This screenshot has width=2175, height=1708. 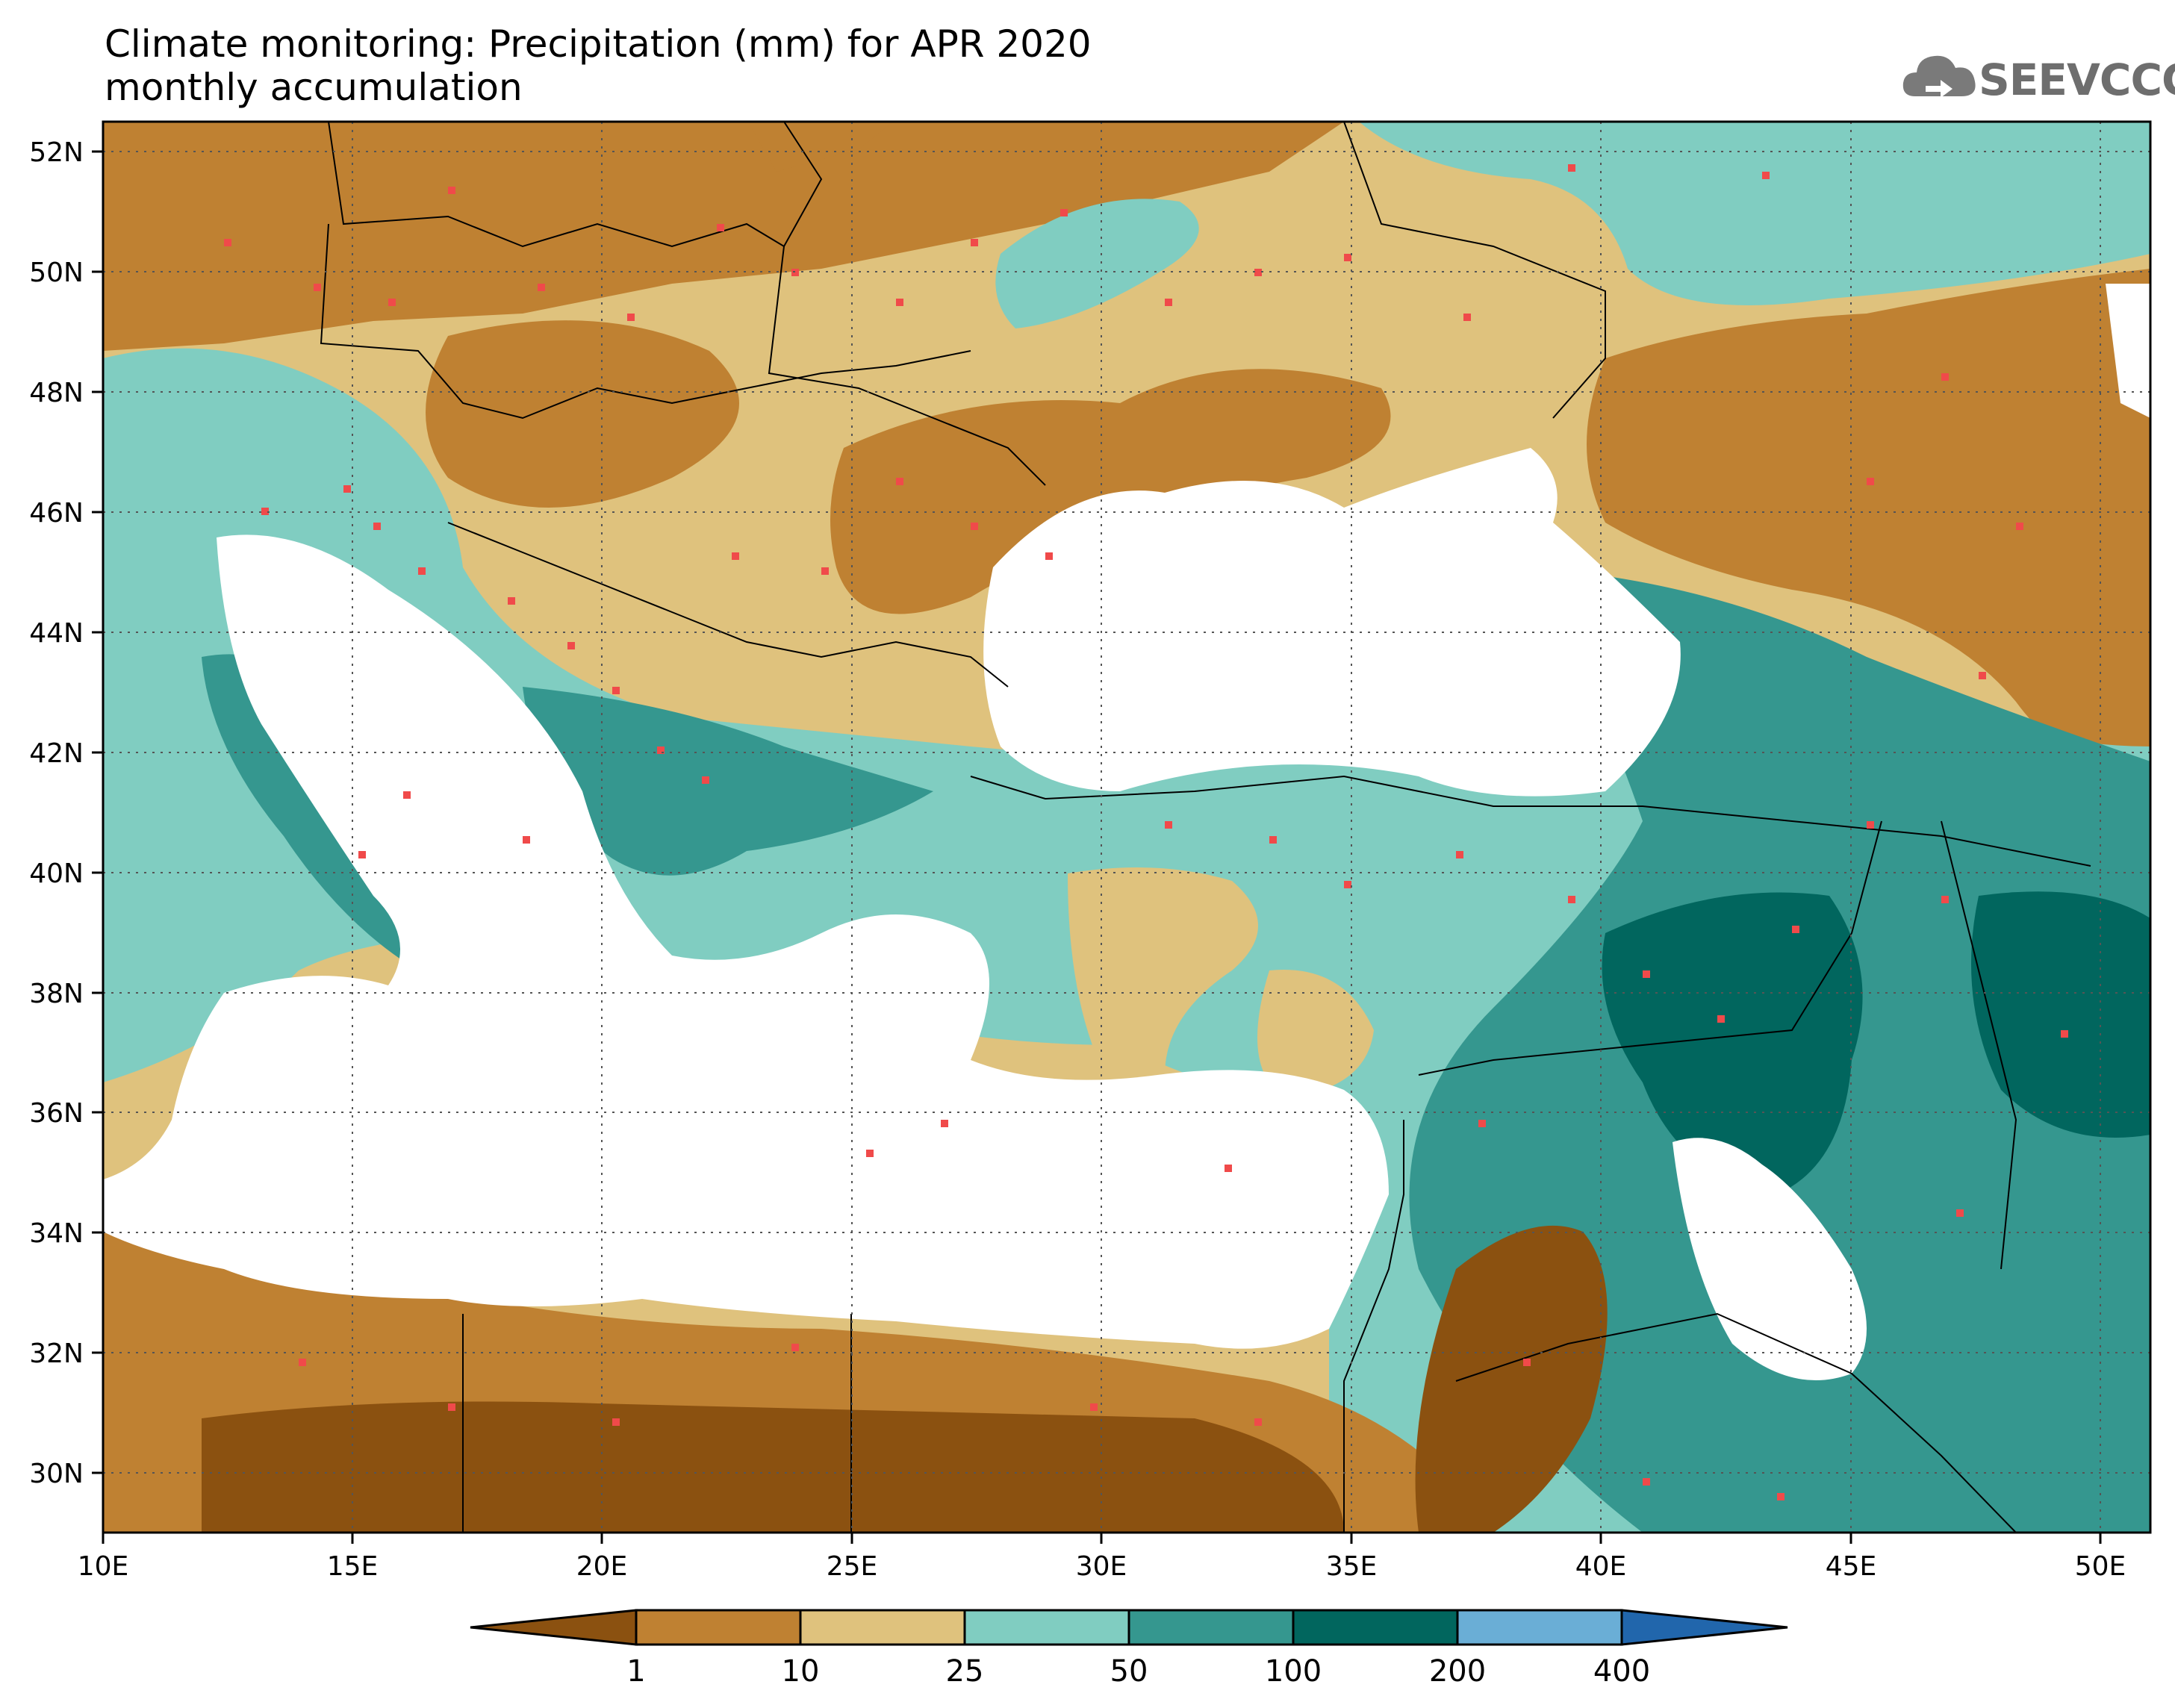 I want to click on lat-label-40n: 40N, so click(x=56, y=873).